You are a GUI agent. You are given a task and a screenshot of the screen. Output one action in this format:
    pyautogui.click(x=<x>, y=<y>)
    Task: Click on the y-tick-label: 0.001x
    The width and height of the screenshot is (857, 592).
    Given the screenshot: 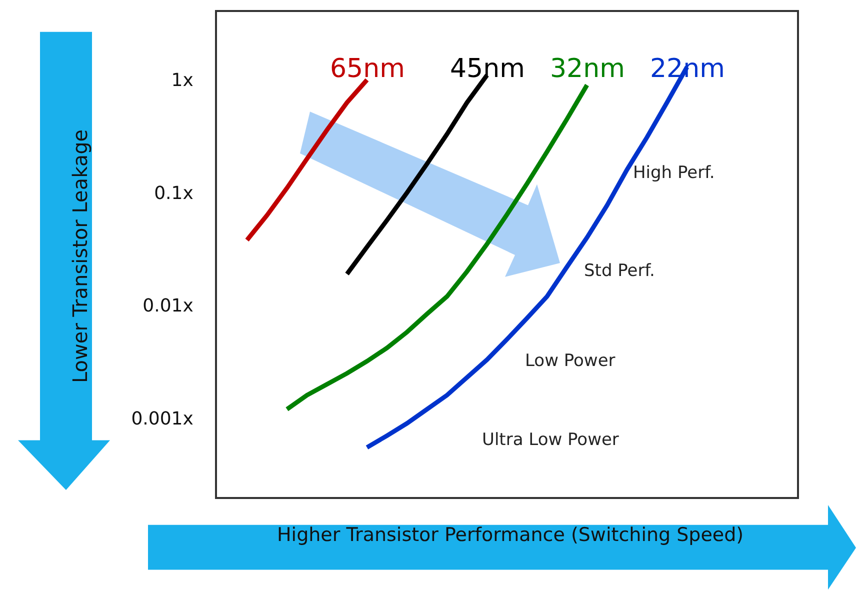 What is the action you would take?
    pyautogui.click(x=162, y=419)
    